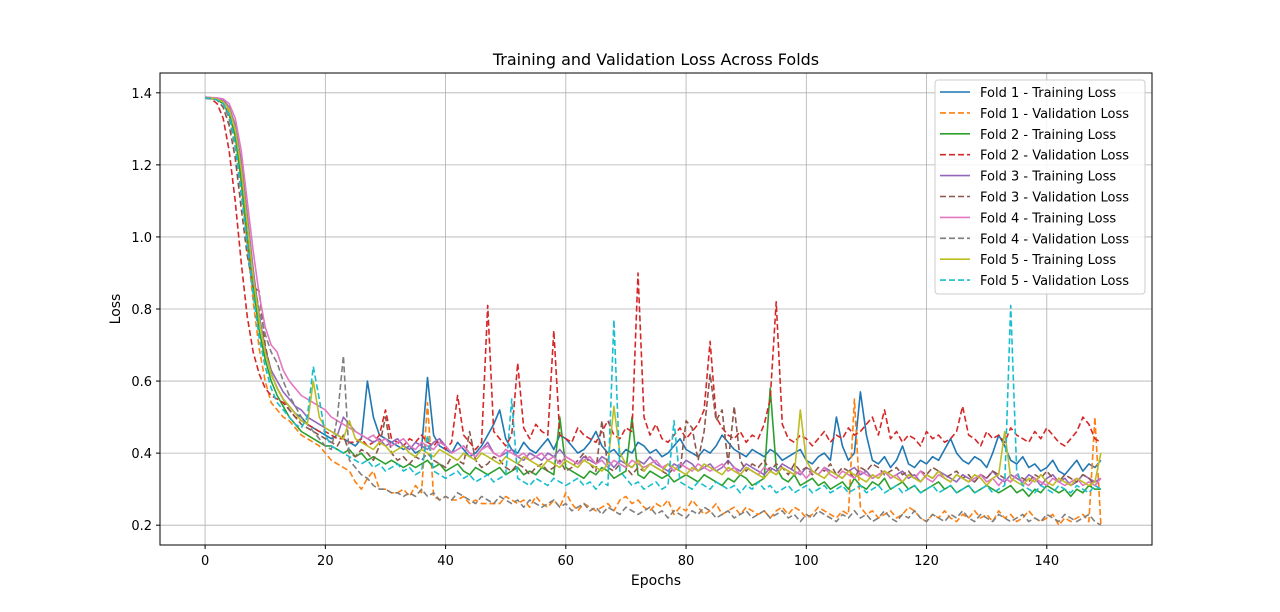 The width and height of the screenshot is (1280, 612). Describe the element at coordinates (566, 561) in the screenshot. I see `x-tick-label: 60` at that location.